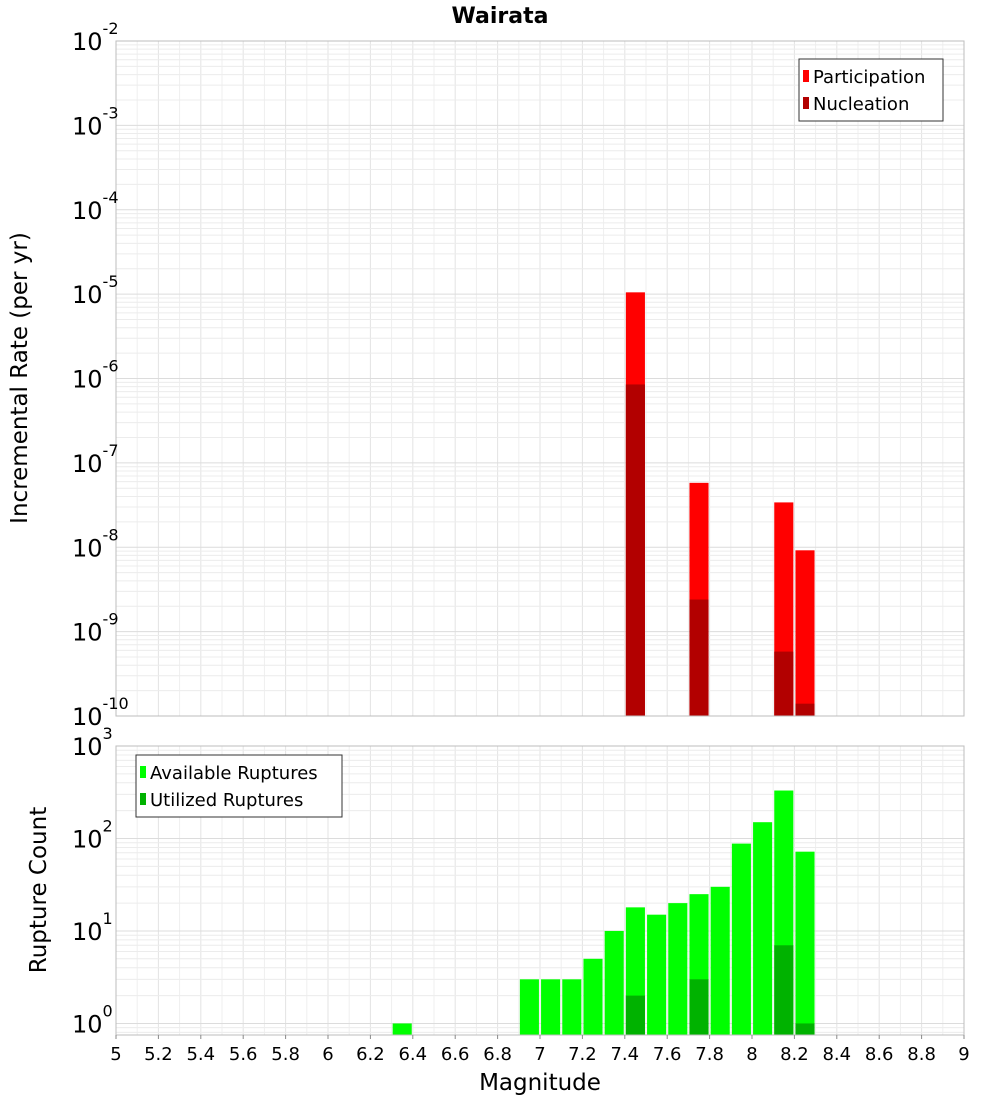 The image size is (1000, 1100). What do you see at coordinates (95, 543) in the screenshot?
I see `top-y-tick-label: 10⁻⁸` at bounding box center [95, 543].